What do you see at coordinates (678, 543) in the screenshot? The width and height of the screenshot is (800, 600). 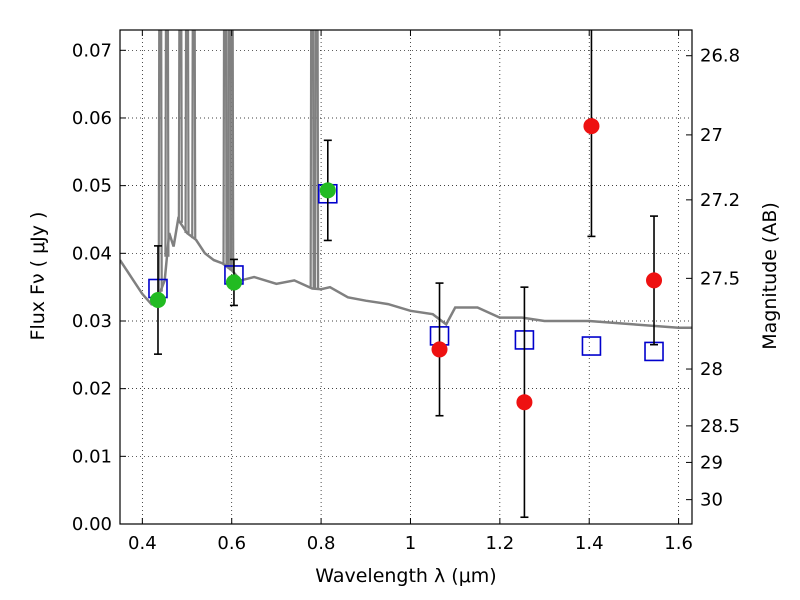 I see `x-tick-label: 1.6` at bounding box center [678, 543].